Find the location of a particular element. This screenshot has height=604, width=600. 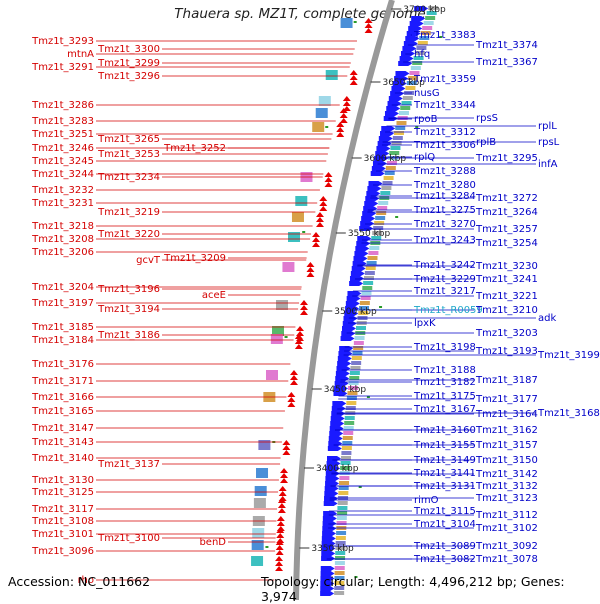

gene-label: gcvT is located at coordinates (148, 260).